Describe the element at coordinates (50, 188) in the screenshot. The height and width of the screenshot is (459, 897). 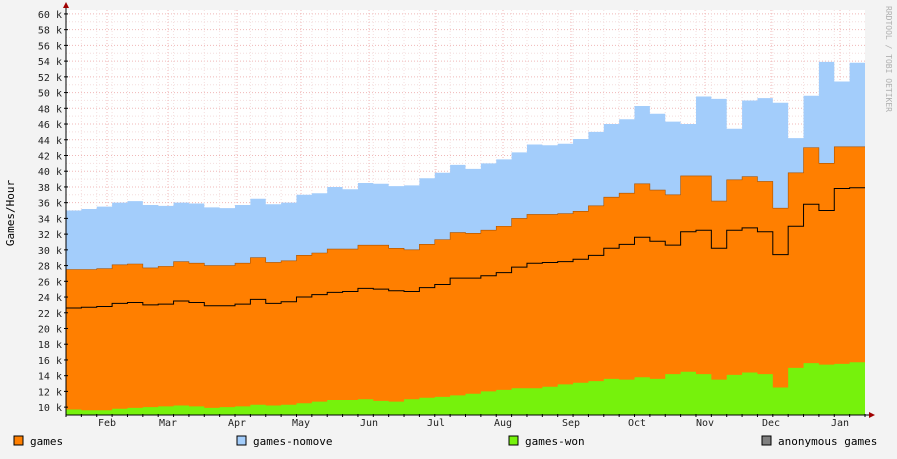
I see `y-tick-label: 38 k` at that location.